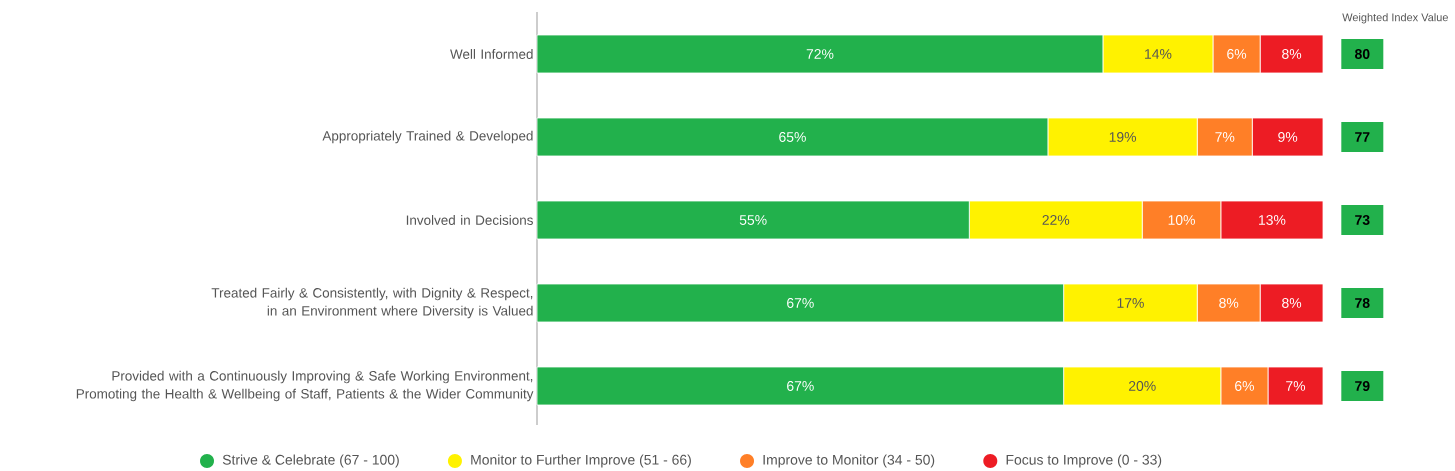 The width and height of the screenshot is (1455, 471). I want to click on y-tick-label: Involved in Decisions, so click(469, 220).